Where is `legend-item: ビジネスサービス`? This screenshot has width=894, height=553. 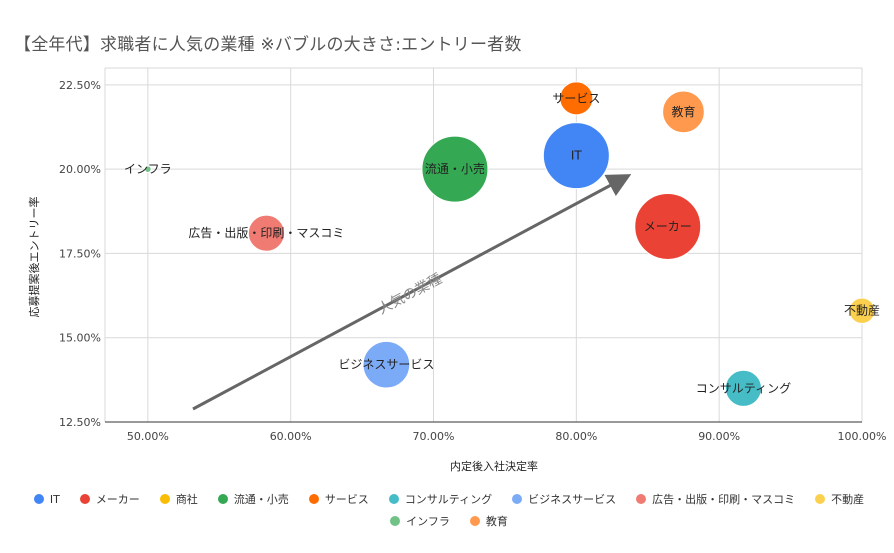 legend-item: ビジネスサービス is located at coordinates (564, 499).